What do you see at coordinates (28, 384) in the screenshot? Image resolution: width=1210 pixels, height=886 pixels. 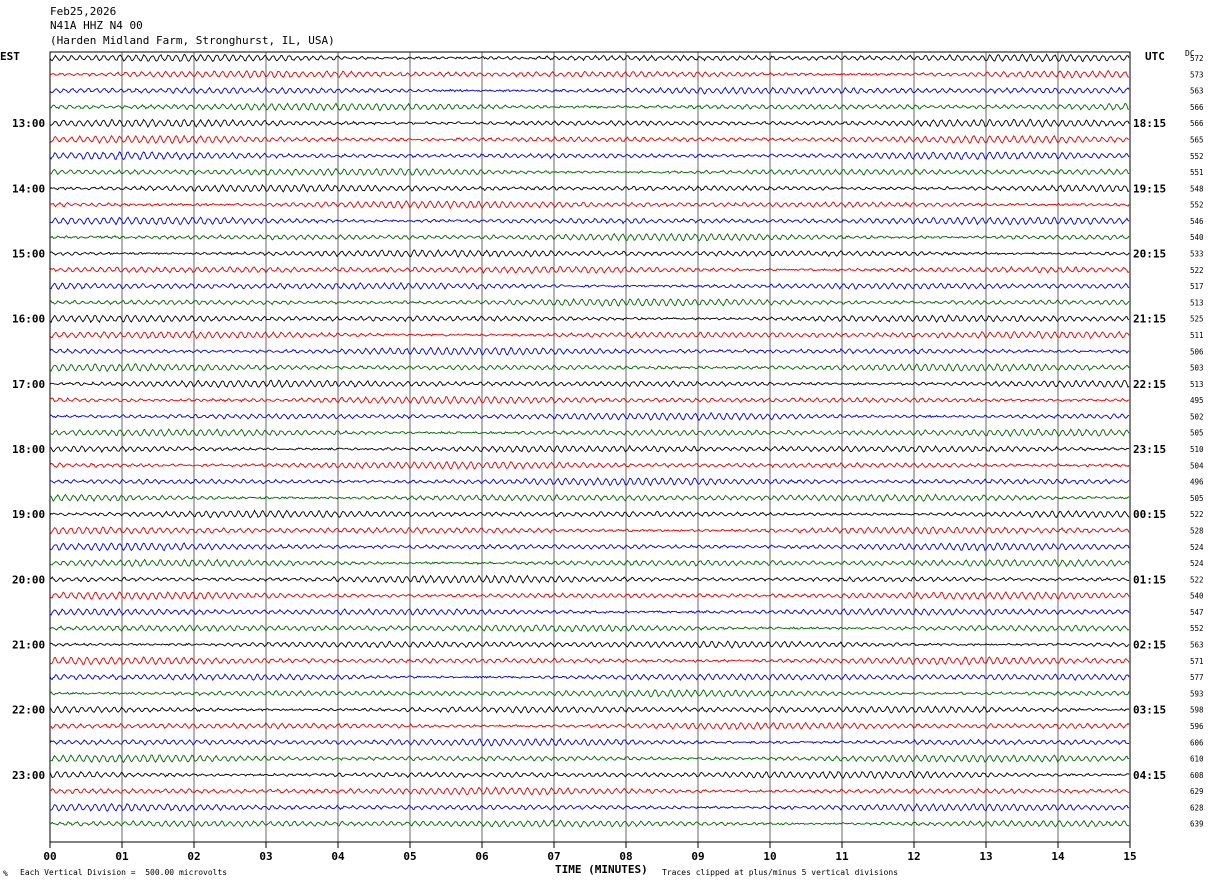 I see `left-hour-label: 17:00` at bounding box center [28, 384].